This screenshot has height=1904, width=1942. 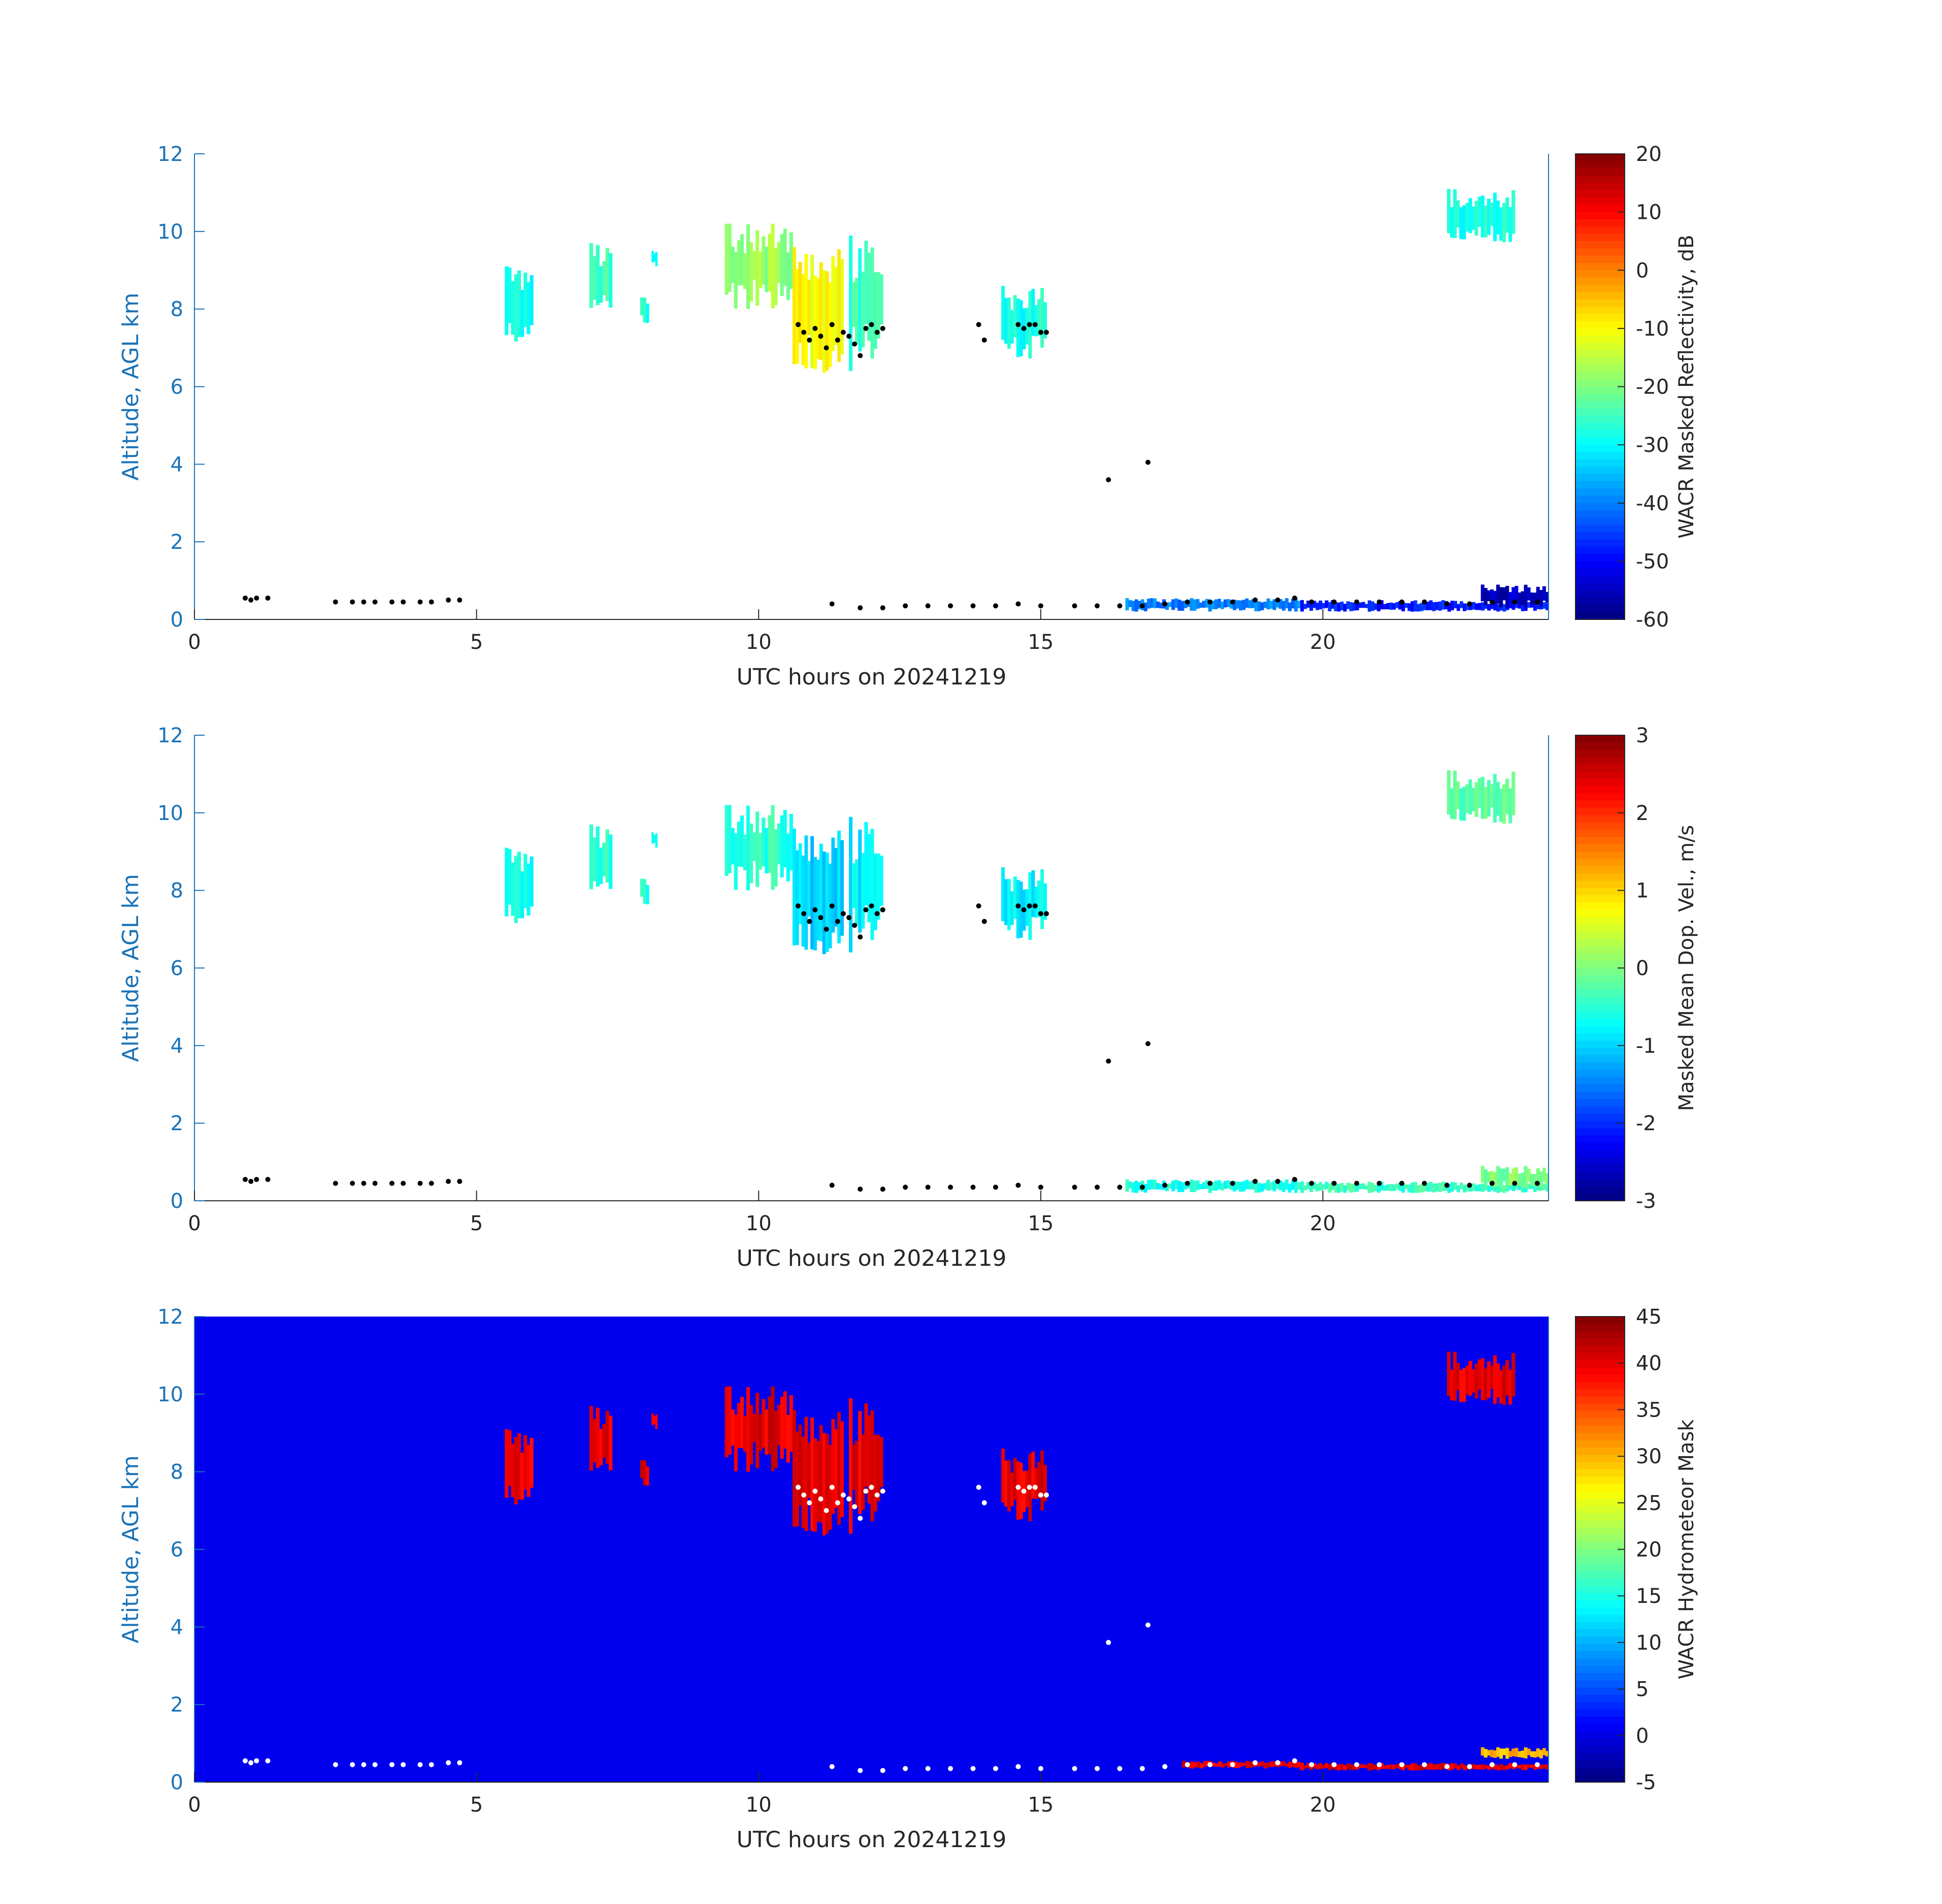 What do you see at coordinates (170, 232) in the screenshot?
I see `y-tick-label: 10` at bounding box center [170, 232].